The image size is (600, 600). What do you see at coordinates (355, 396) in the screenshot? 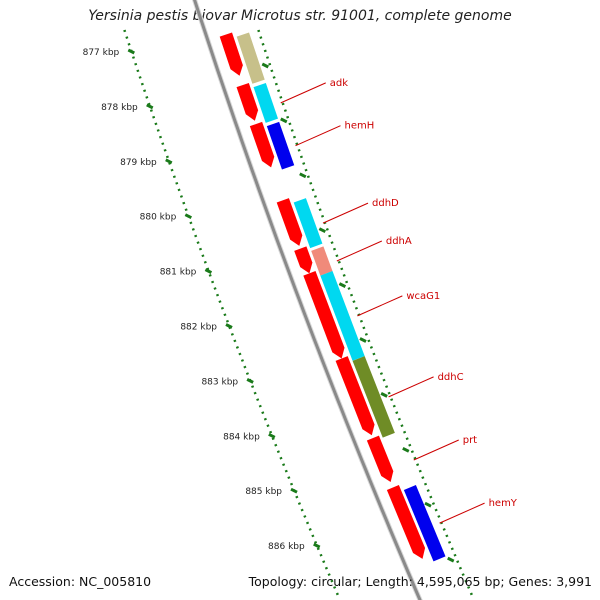
I see `cds-arrow-ddhC` at bounding box center [355, 396].